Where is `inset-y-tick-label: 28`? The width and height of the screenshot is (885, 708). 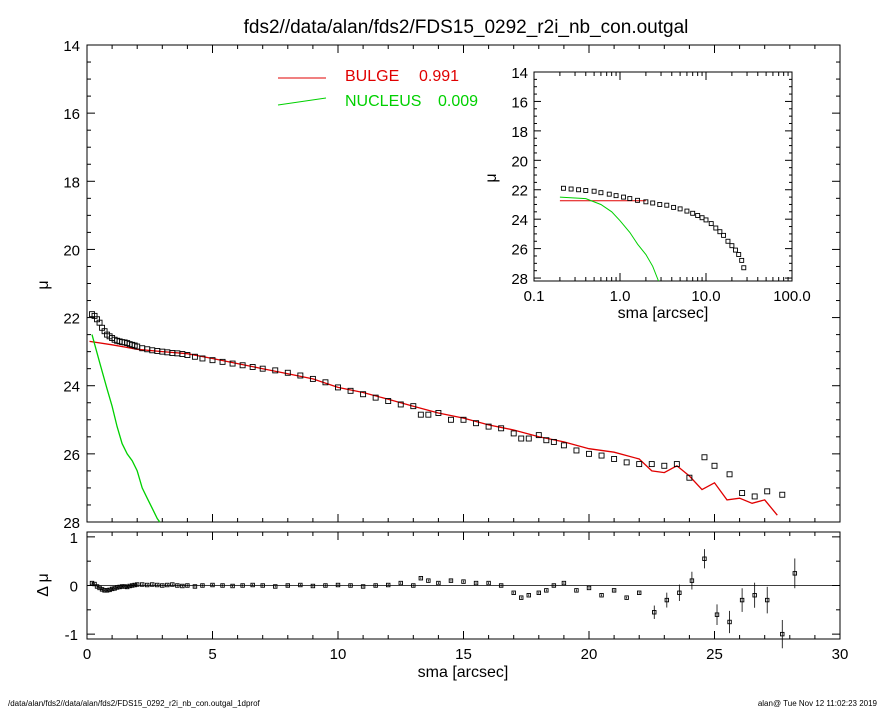 inset-y-tick-label: 28 is located at coordinates (519, 279).